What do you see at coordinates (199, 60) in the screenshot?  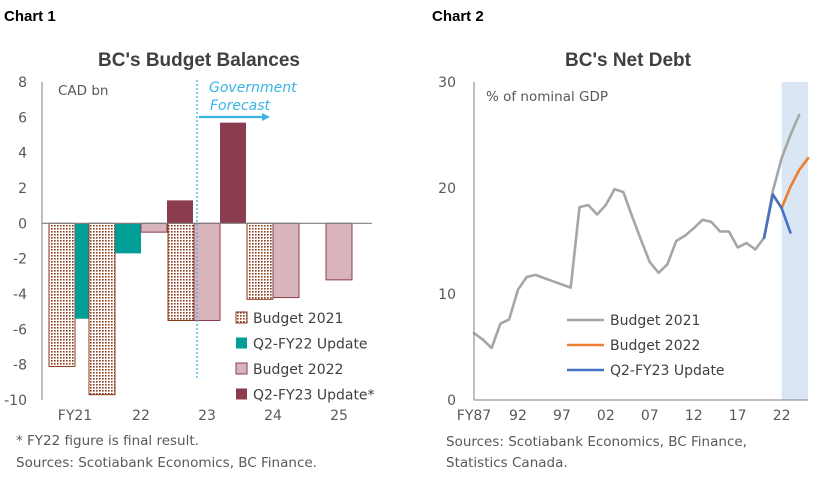 I see `chart-1-title: BC's Budget Balances` at bounding box center [199, 60].